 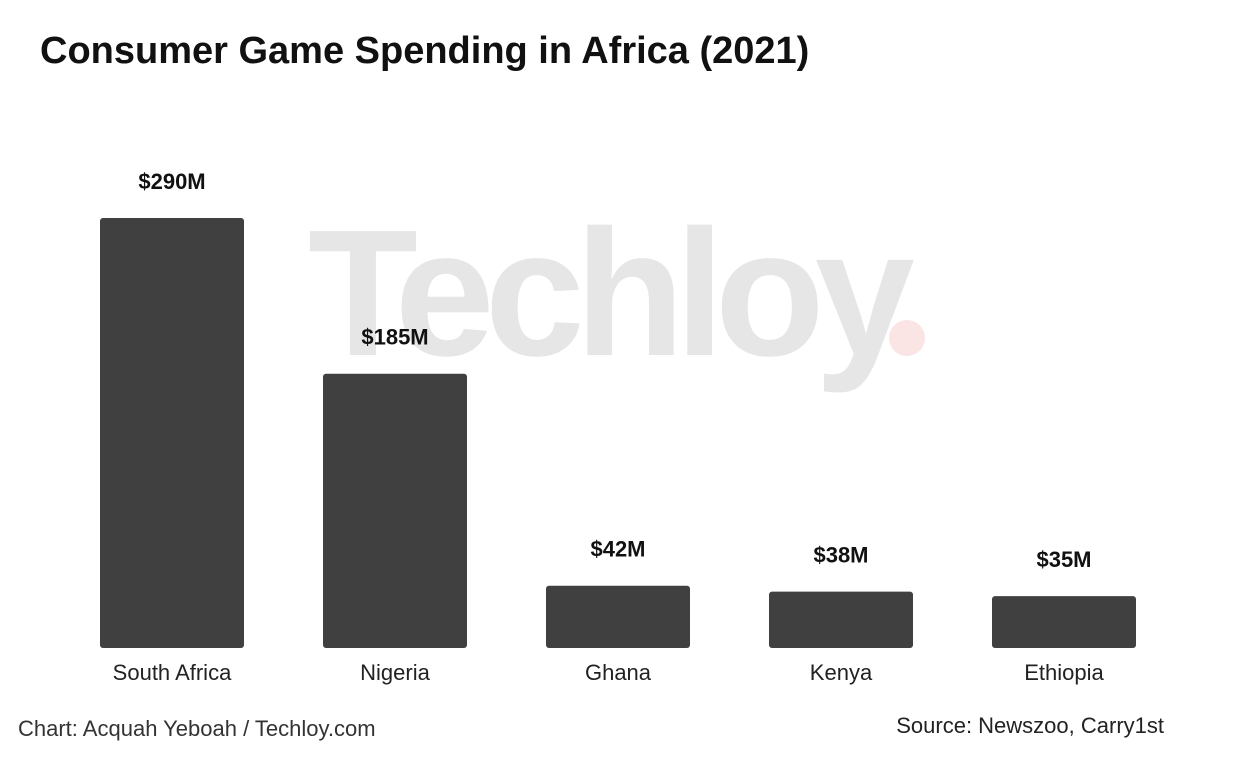 I want to click on category-label: South Africa, so click(x=172, y=672).